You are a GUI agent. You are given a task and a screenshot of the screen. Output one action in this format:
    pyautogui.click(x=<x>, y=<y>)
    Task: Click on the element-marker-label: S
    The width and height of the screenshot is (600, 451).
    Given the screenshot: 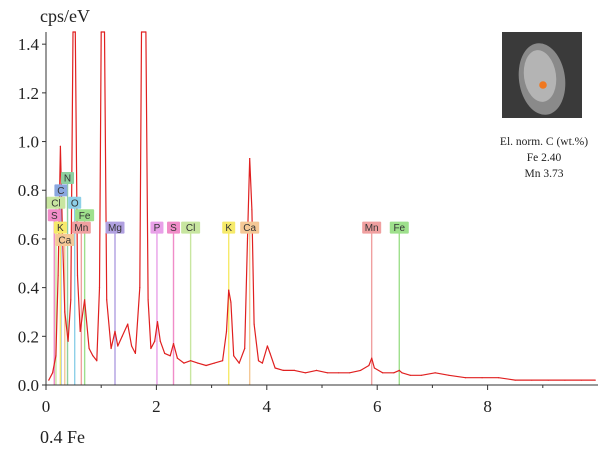 What is the action you would take?
    pyautogui.click(x=54, y=216)
    